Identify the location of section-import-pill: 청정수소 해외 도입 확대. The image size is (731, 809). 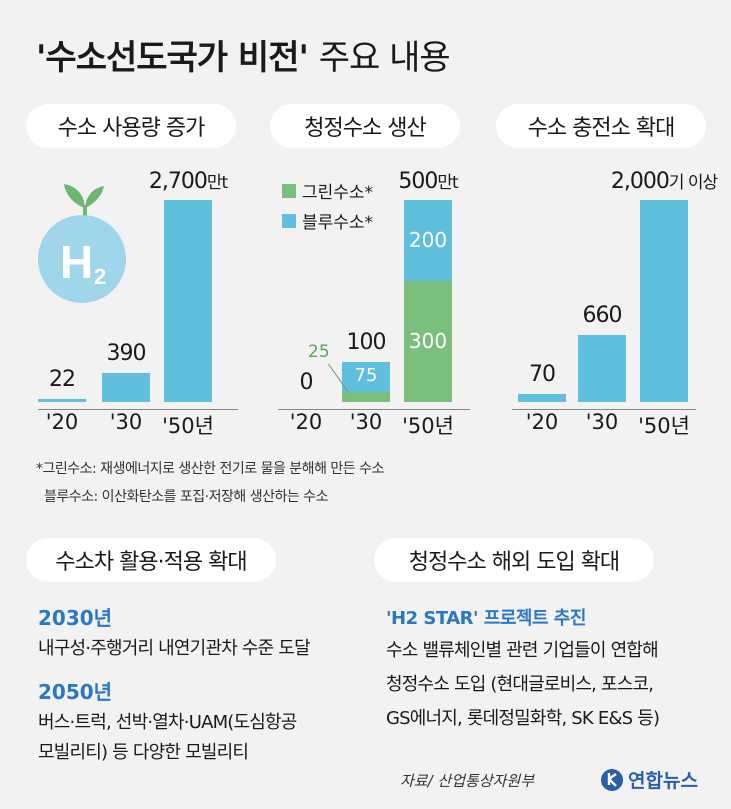
(514, 560).